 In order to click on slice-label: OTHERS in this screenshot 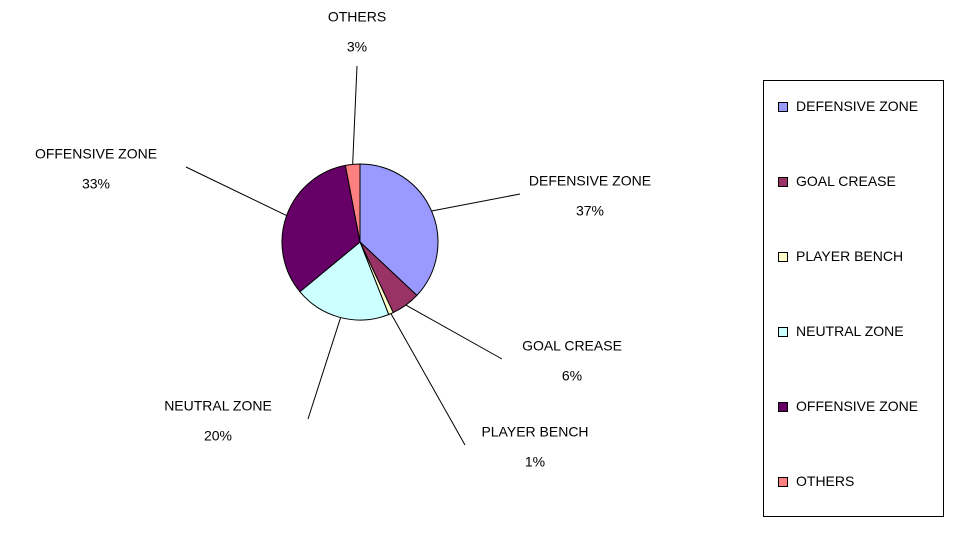, I will do `click(357, 17)`.